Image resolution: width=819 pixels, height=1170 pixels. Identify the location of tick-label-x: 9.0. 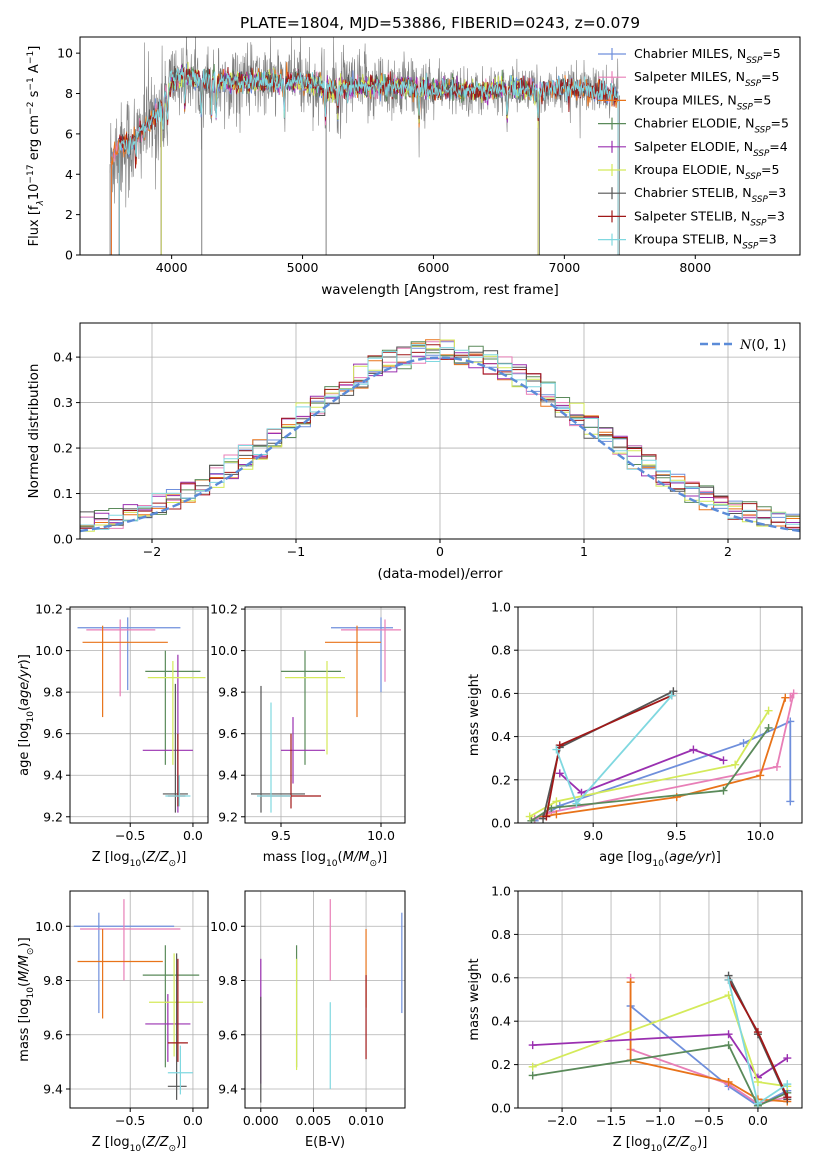
(593, 835).